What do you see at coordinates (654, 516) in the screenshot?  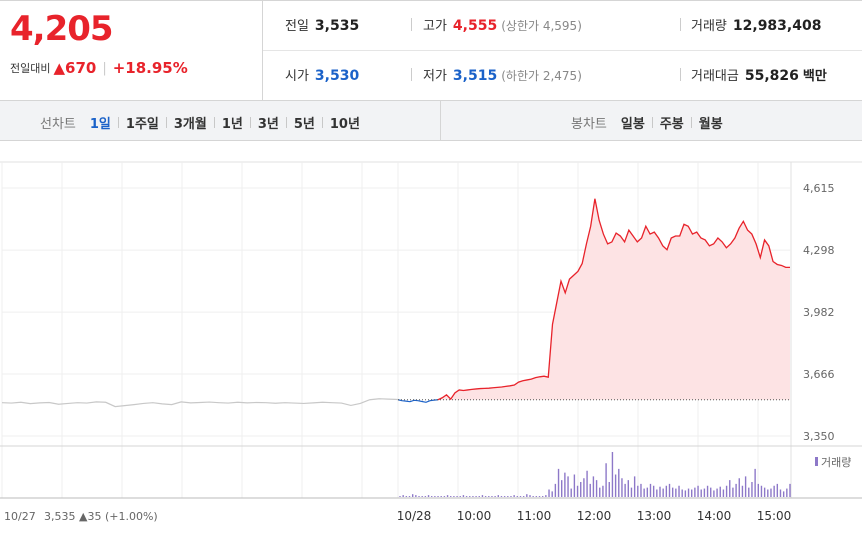 I see `x-tick-label: 13:00` at bounding box center [654, 516].